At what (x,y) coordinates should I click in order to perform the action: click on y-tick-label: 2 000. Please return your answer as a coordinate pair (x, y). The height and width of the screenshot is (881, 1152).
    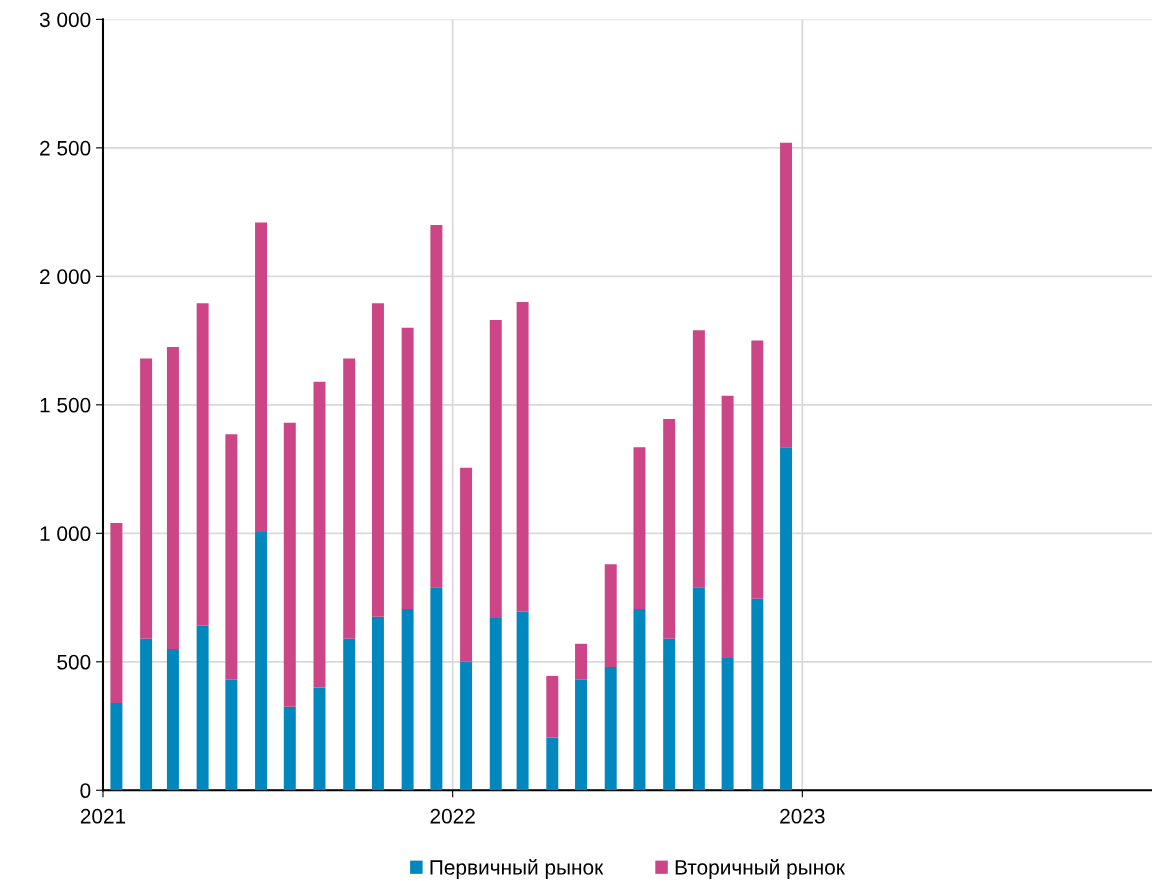
    Looking at the image, I should click on (65, 277).